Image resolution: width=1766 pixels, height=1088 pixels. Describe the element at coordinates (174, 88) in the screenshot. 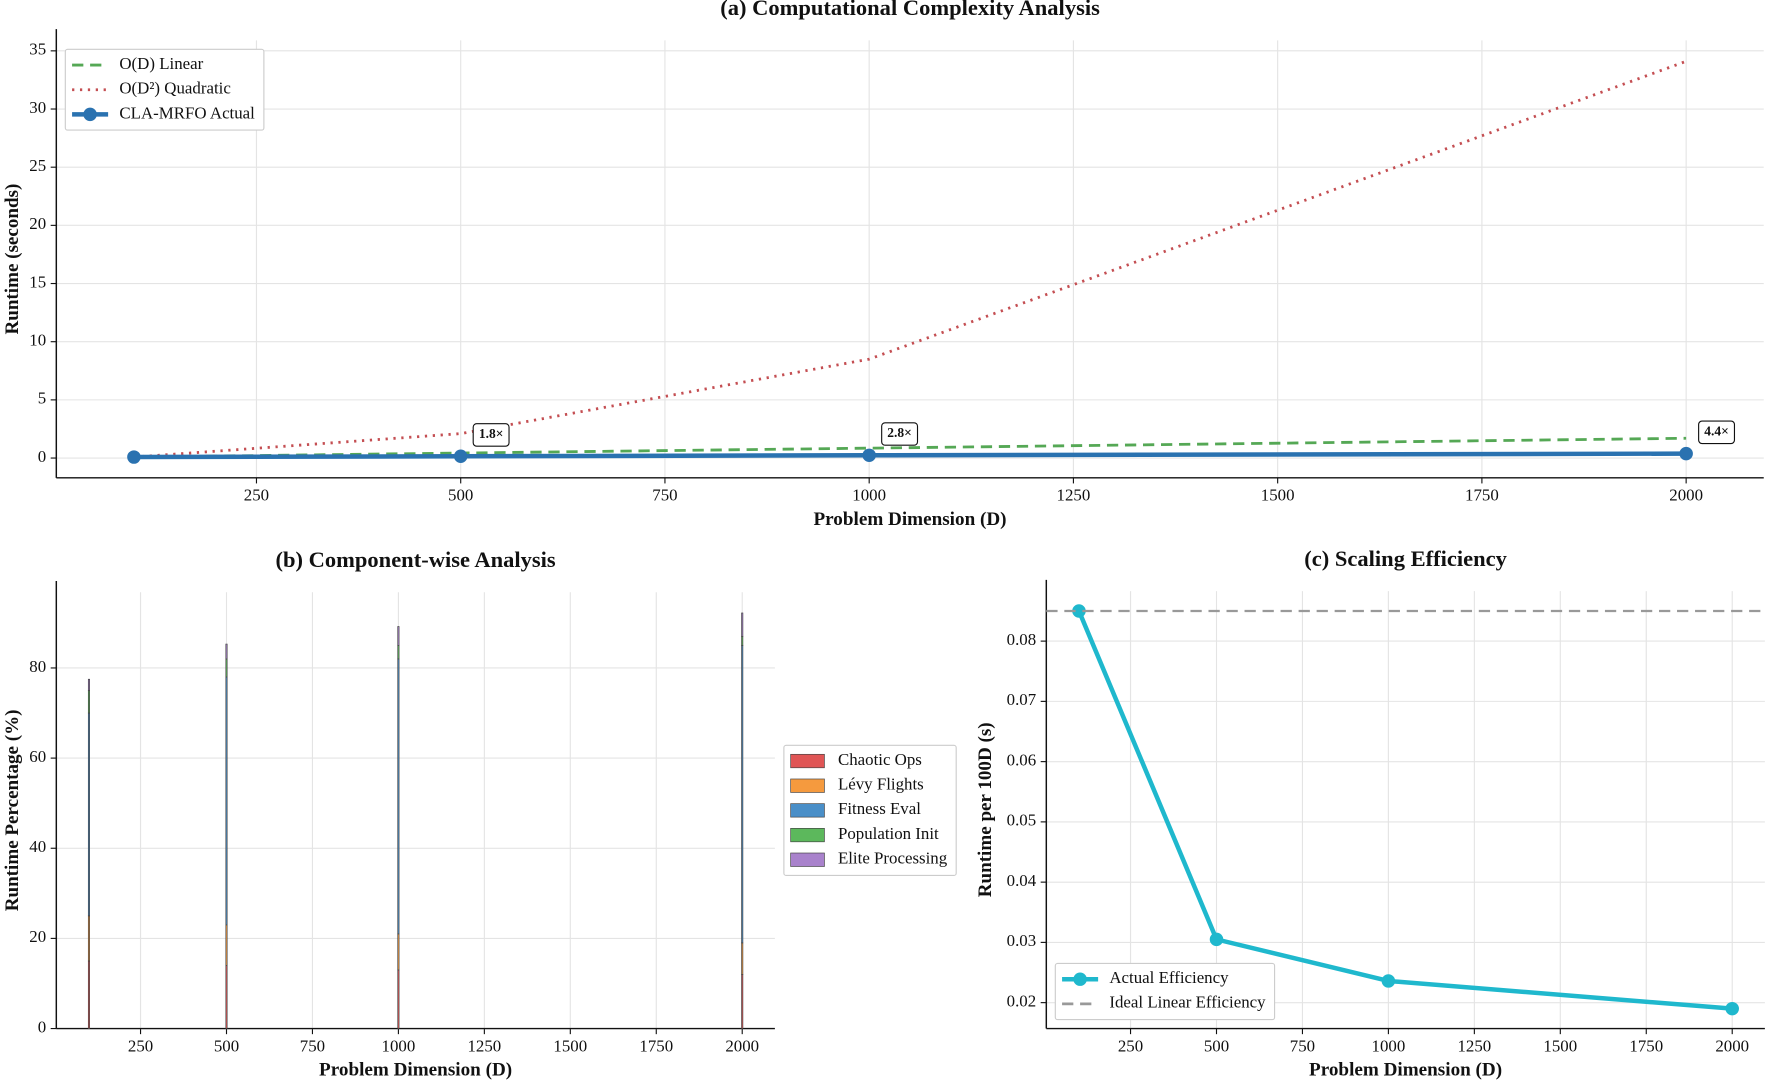

I see `legend-label: O(D²) Quadratic` at that location.